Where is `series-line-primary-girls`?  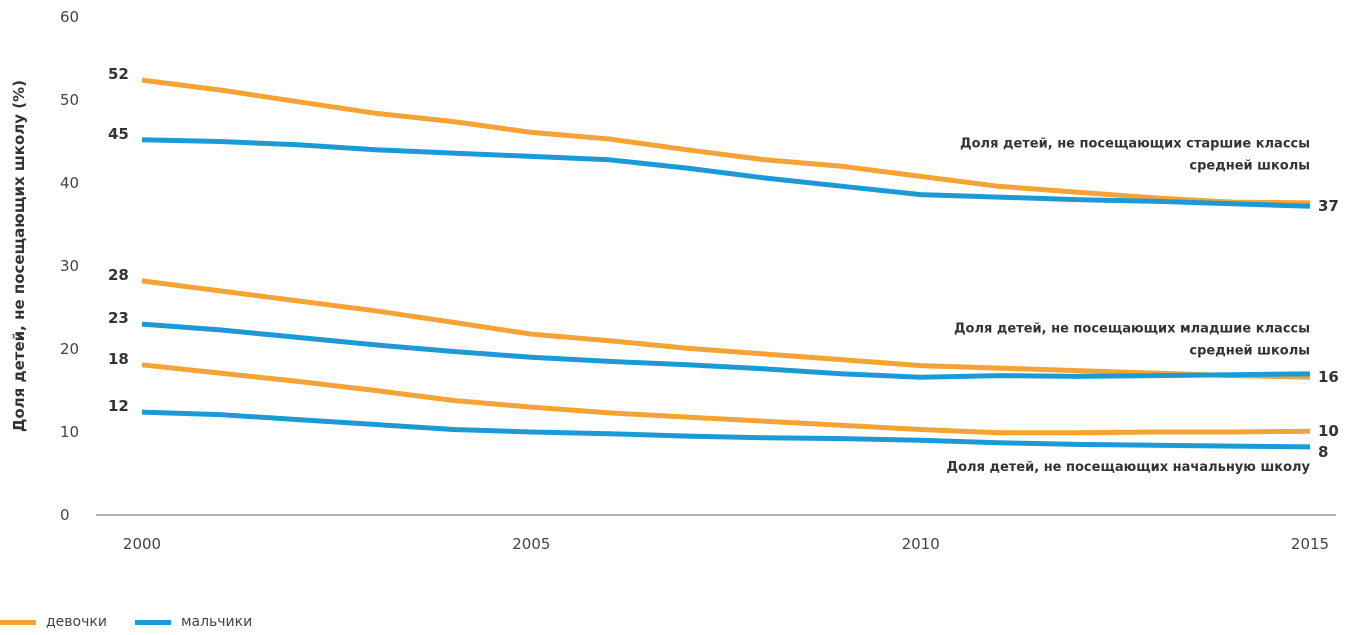
series-line-primary-girls is located at coordinates (726, 399).